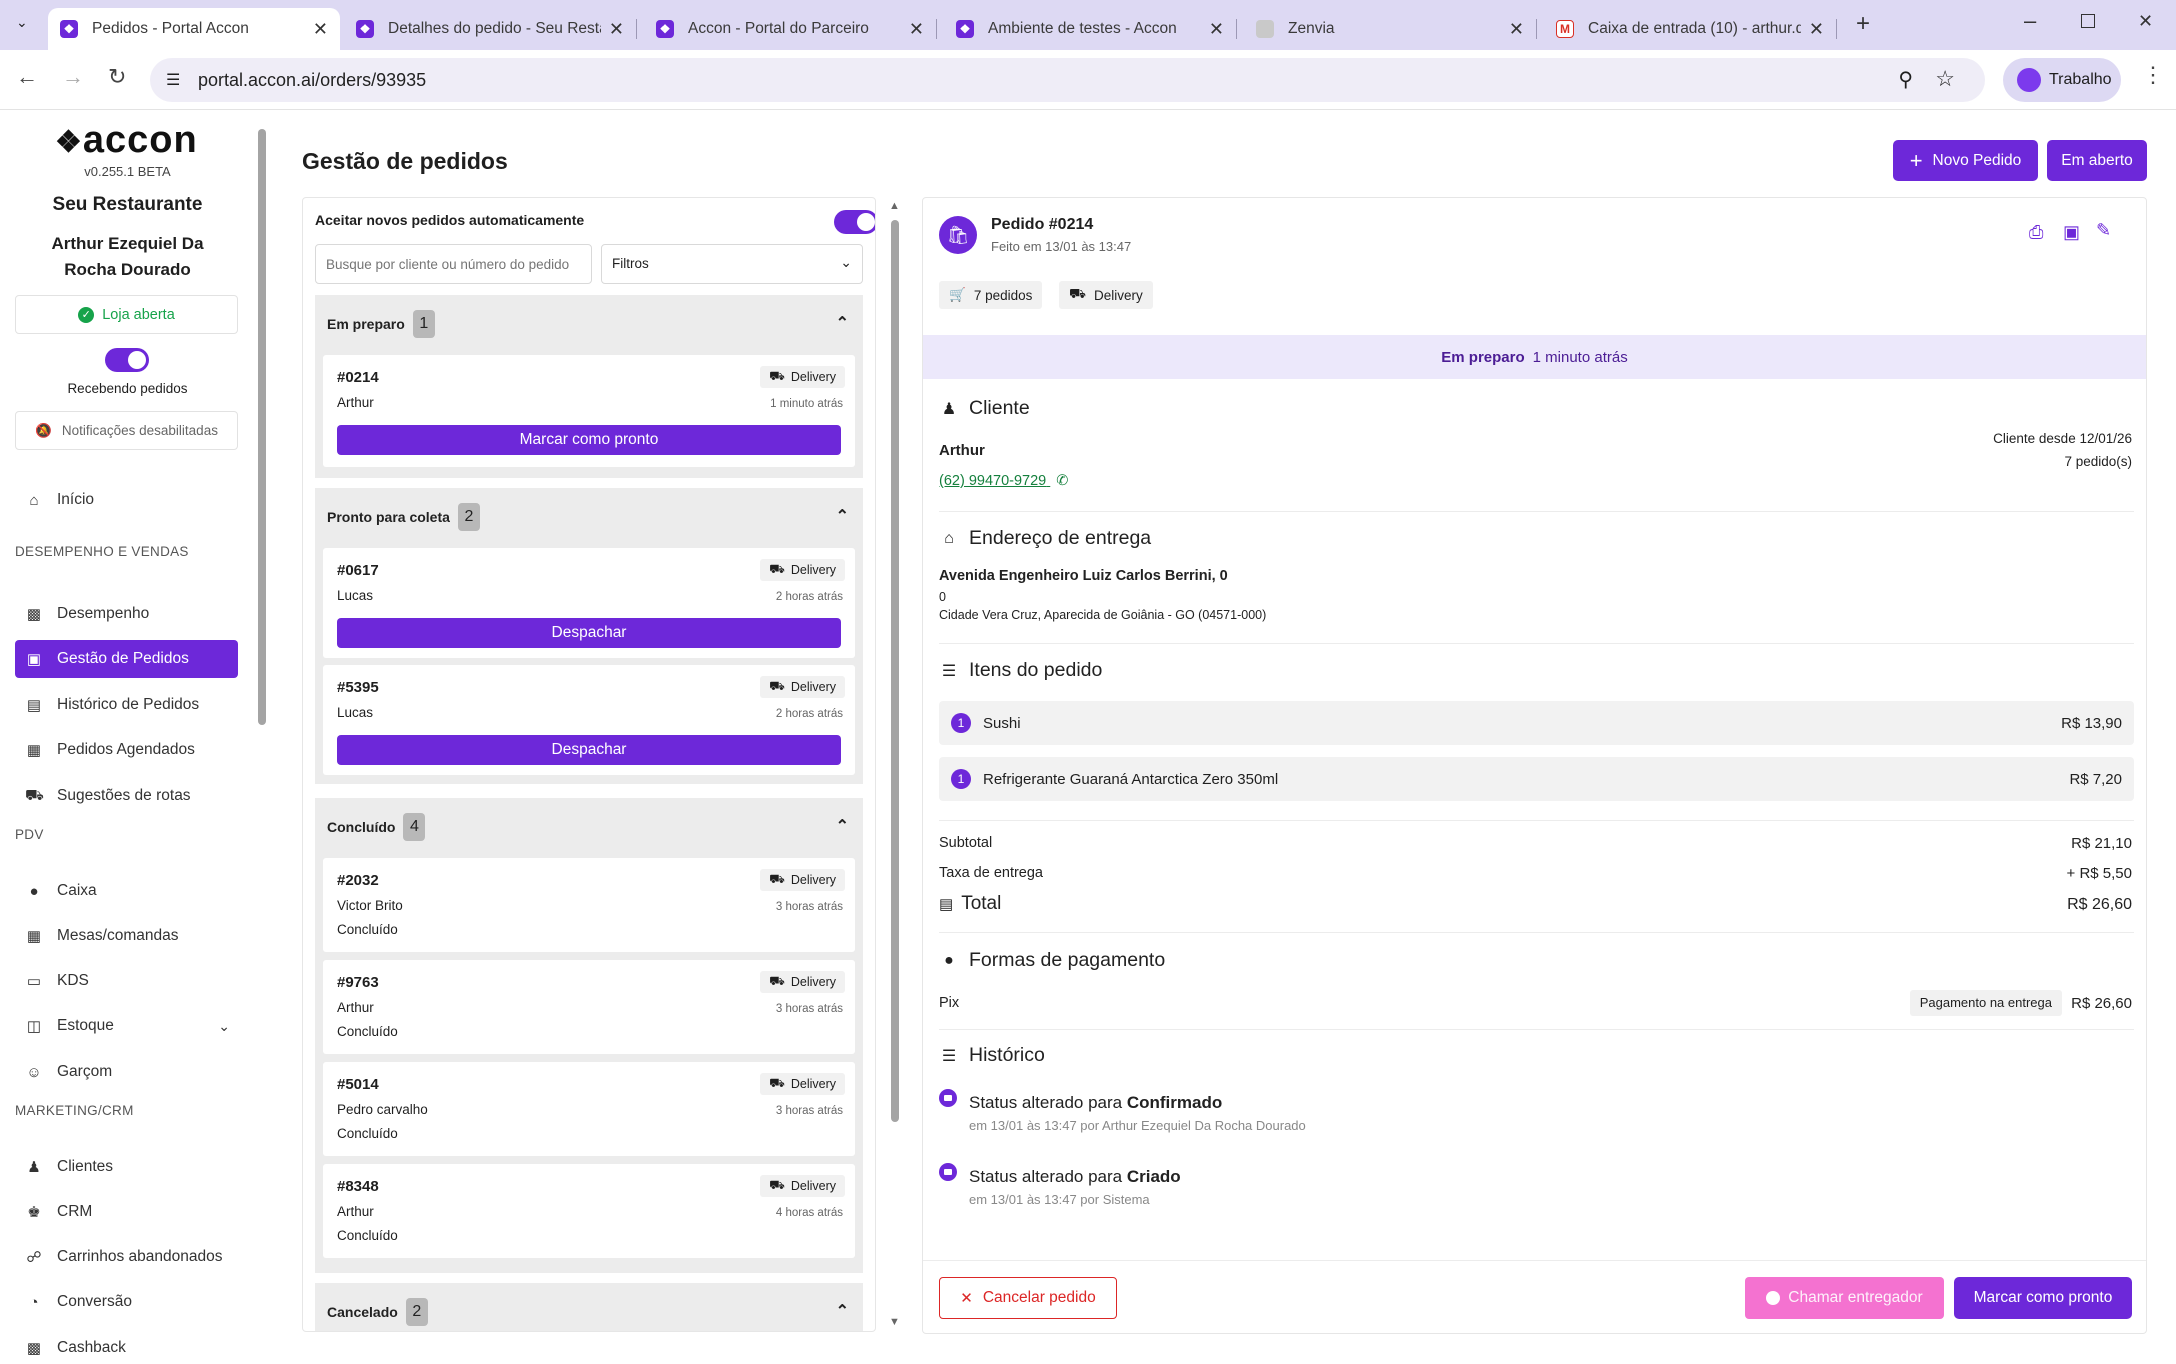 The image size is (2176, 1364). I want to click on search-input, so click(453, 264).